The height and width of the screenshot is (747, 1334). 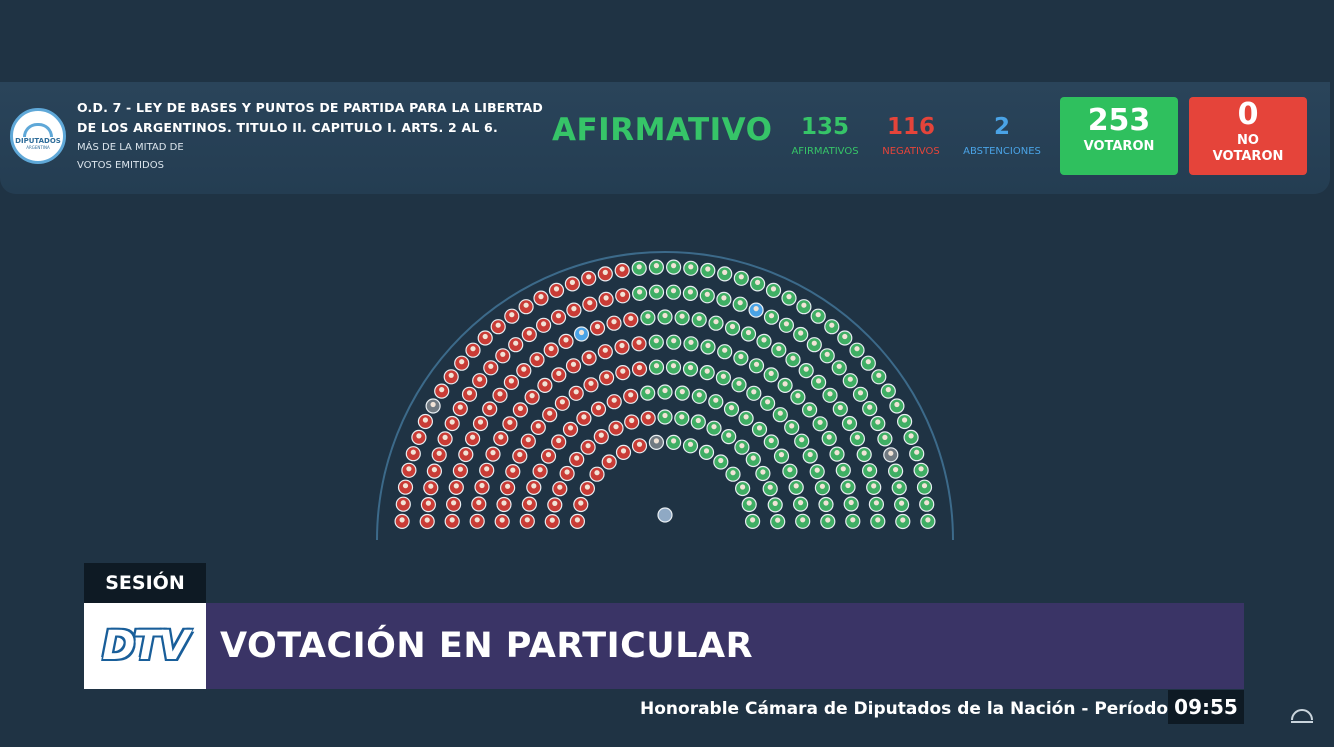 I want to click on logo-text: DIPUTADOS, so click(x=38, y=140).